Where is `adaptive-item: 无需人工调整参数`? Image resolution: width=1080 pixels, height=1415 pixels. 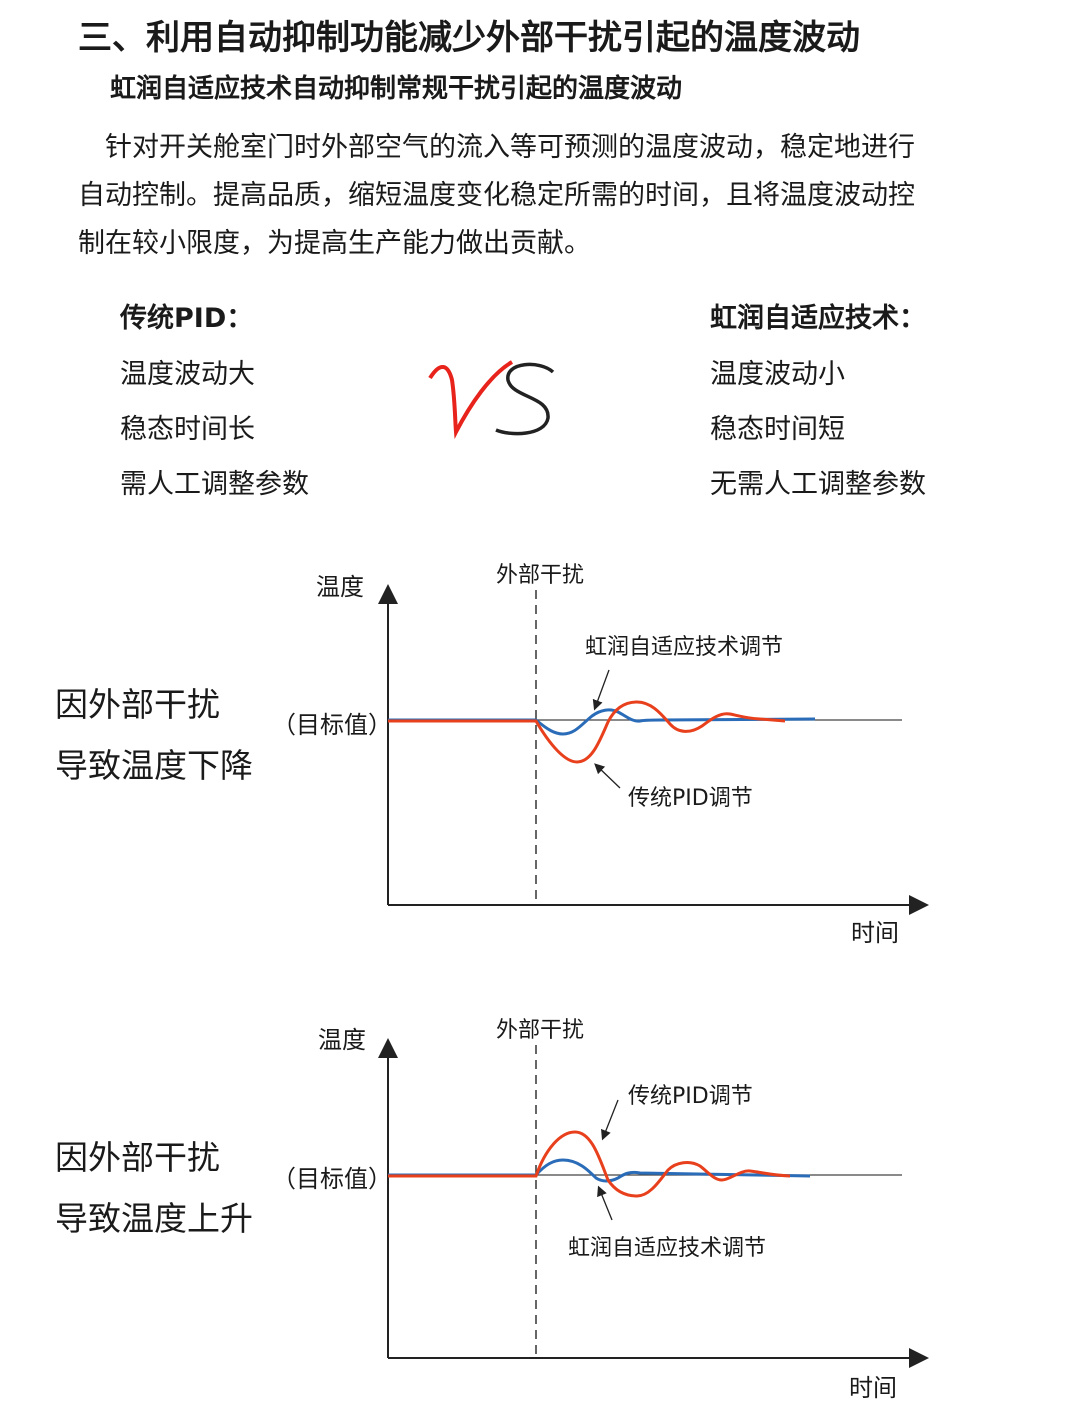 adaptive-item: 无需人工调整参数 is located at coordinates (818, 484).